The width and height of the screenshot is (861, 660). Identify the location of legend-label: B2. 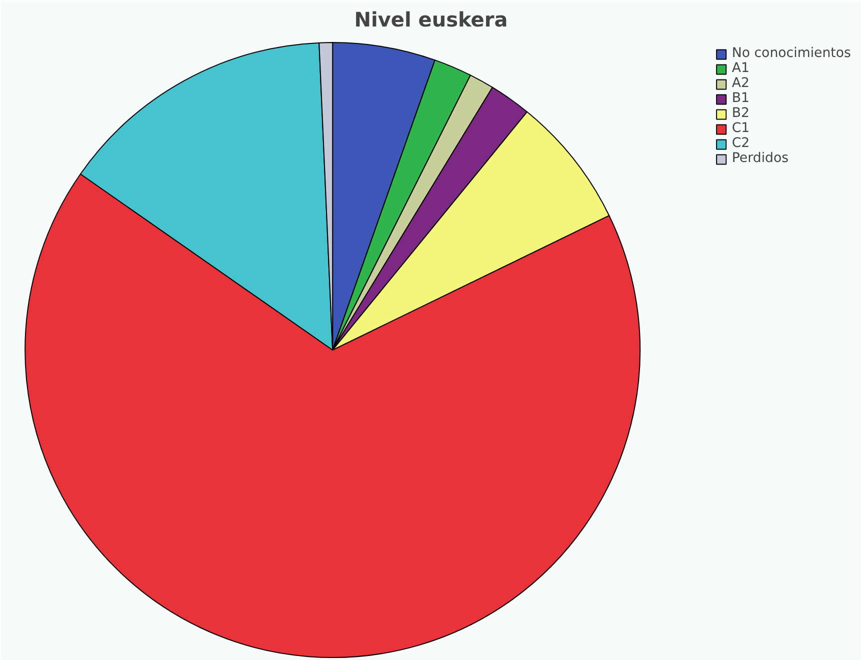
(741, 113).